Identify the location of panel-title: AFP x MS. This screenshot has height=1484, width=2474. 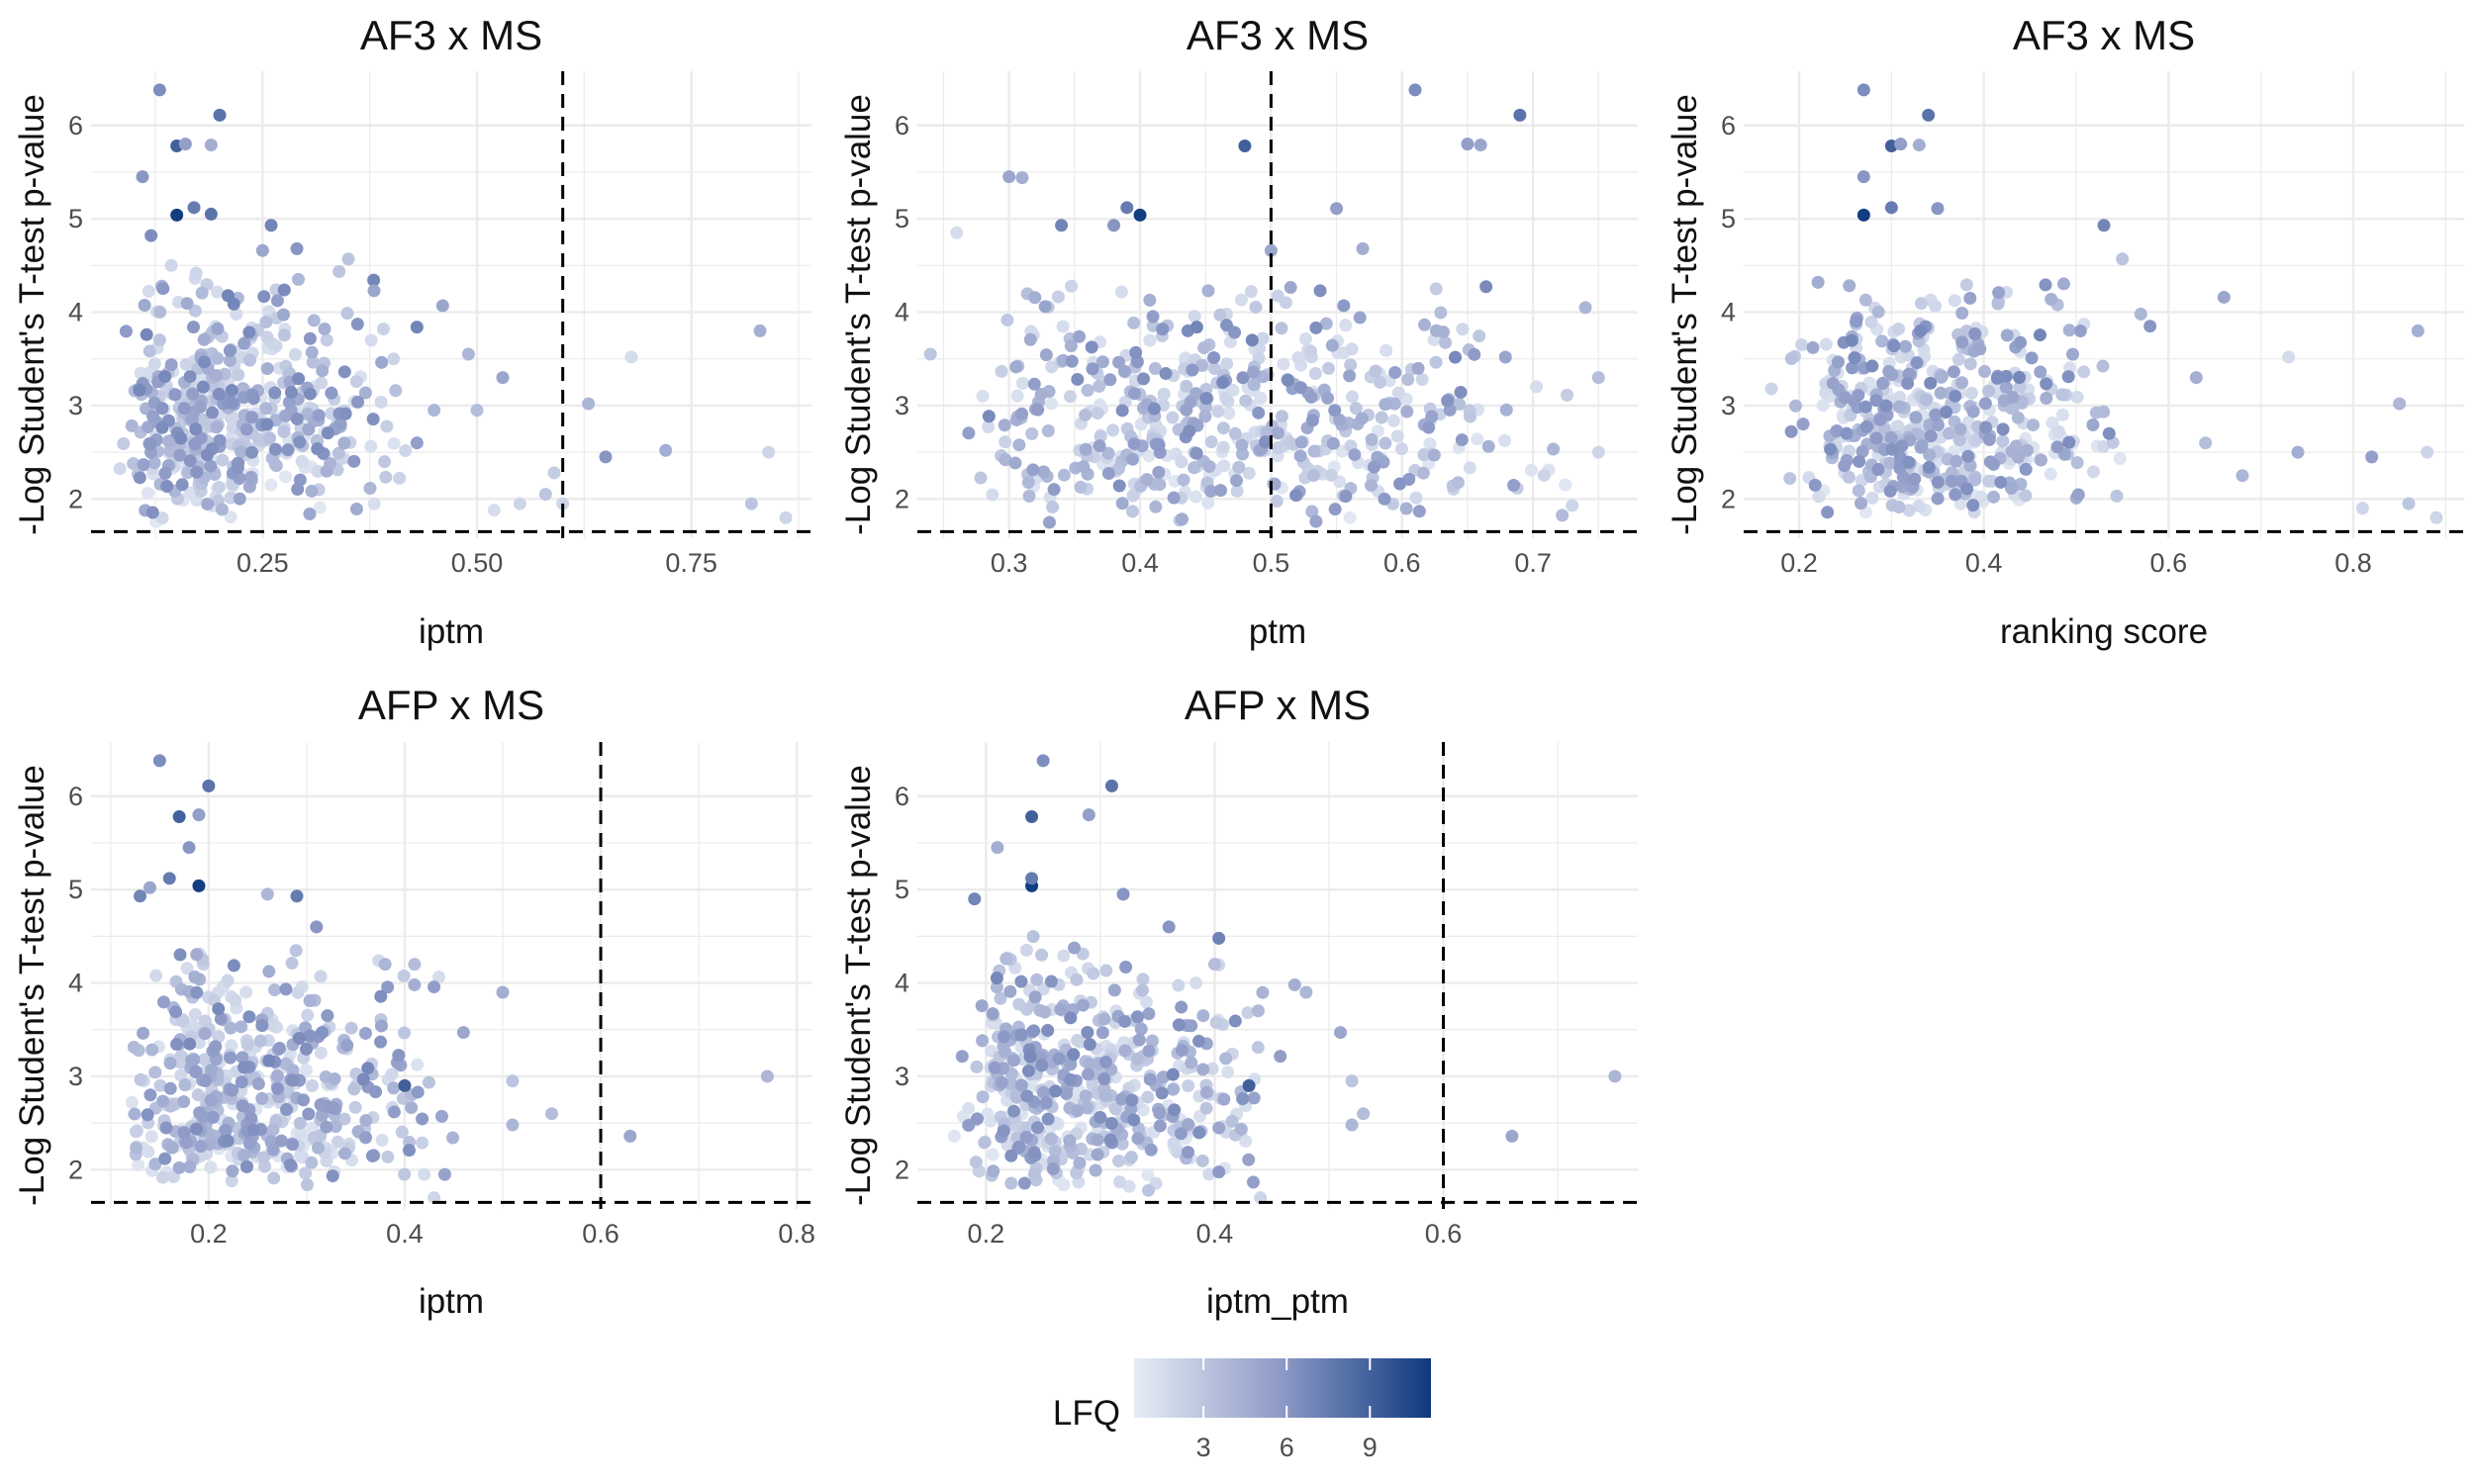
(1278, 705).